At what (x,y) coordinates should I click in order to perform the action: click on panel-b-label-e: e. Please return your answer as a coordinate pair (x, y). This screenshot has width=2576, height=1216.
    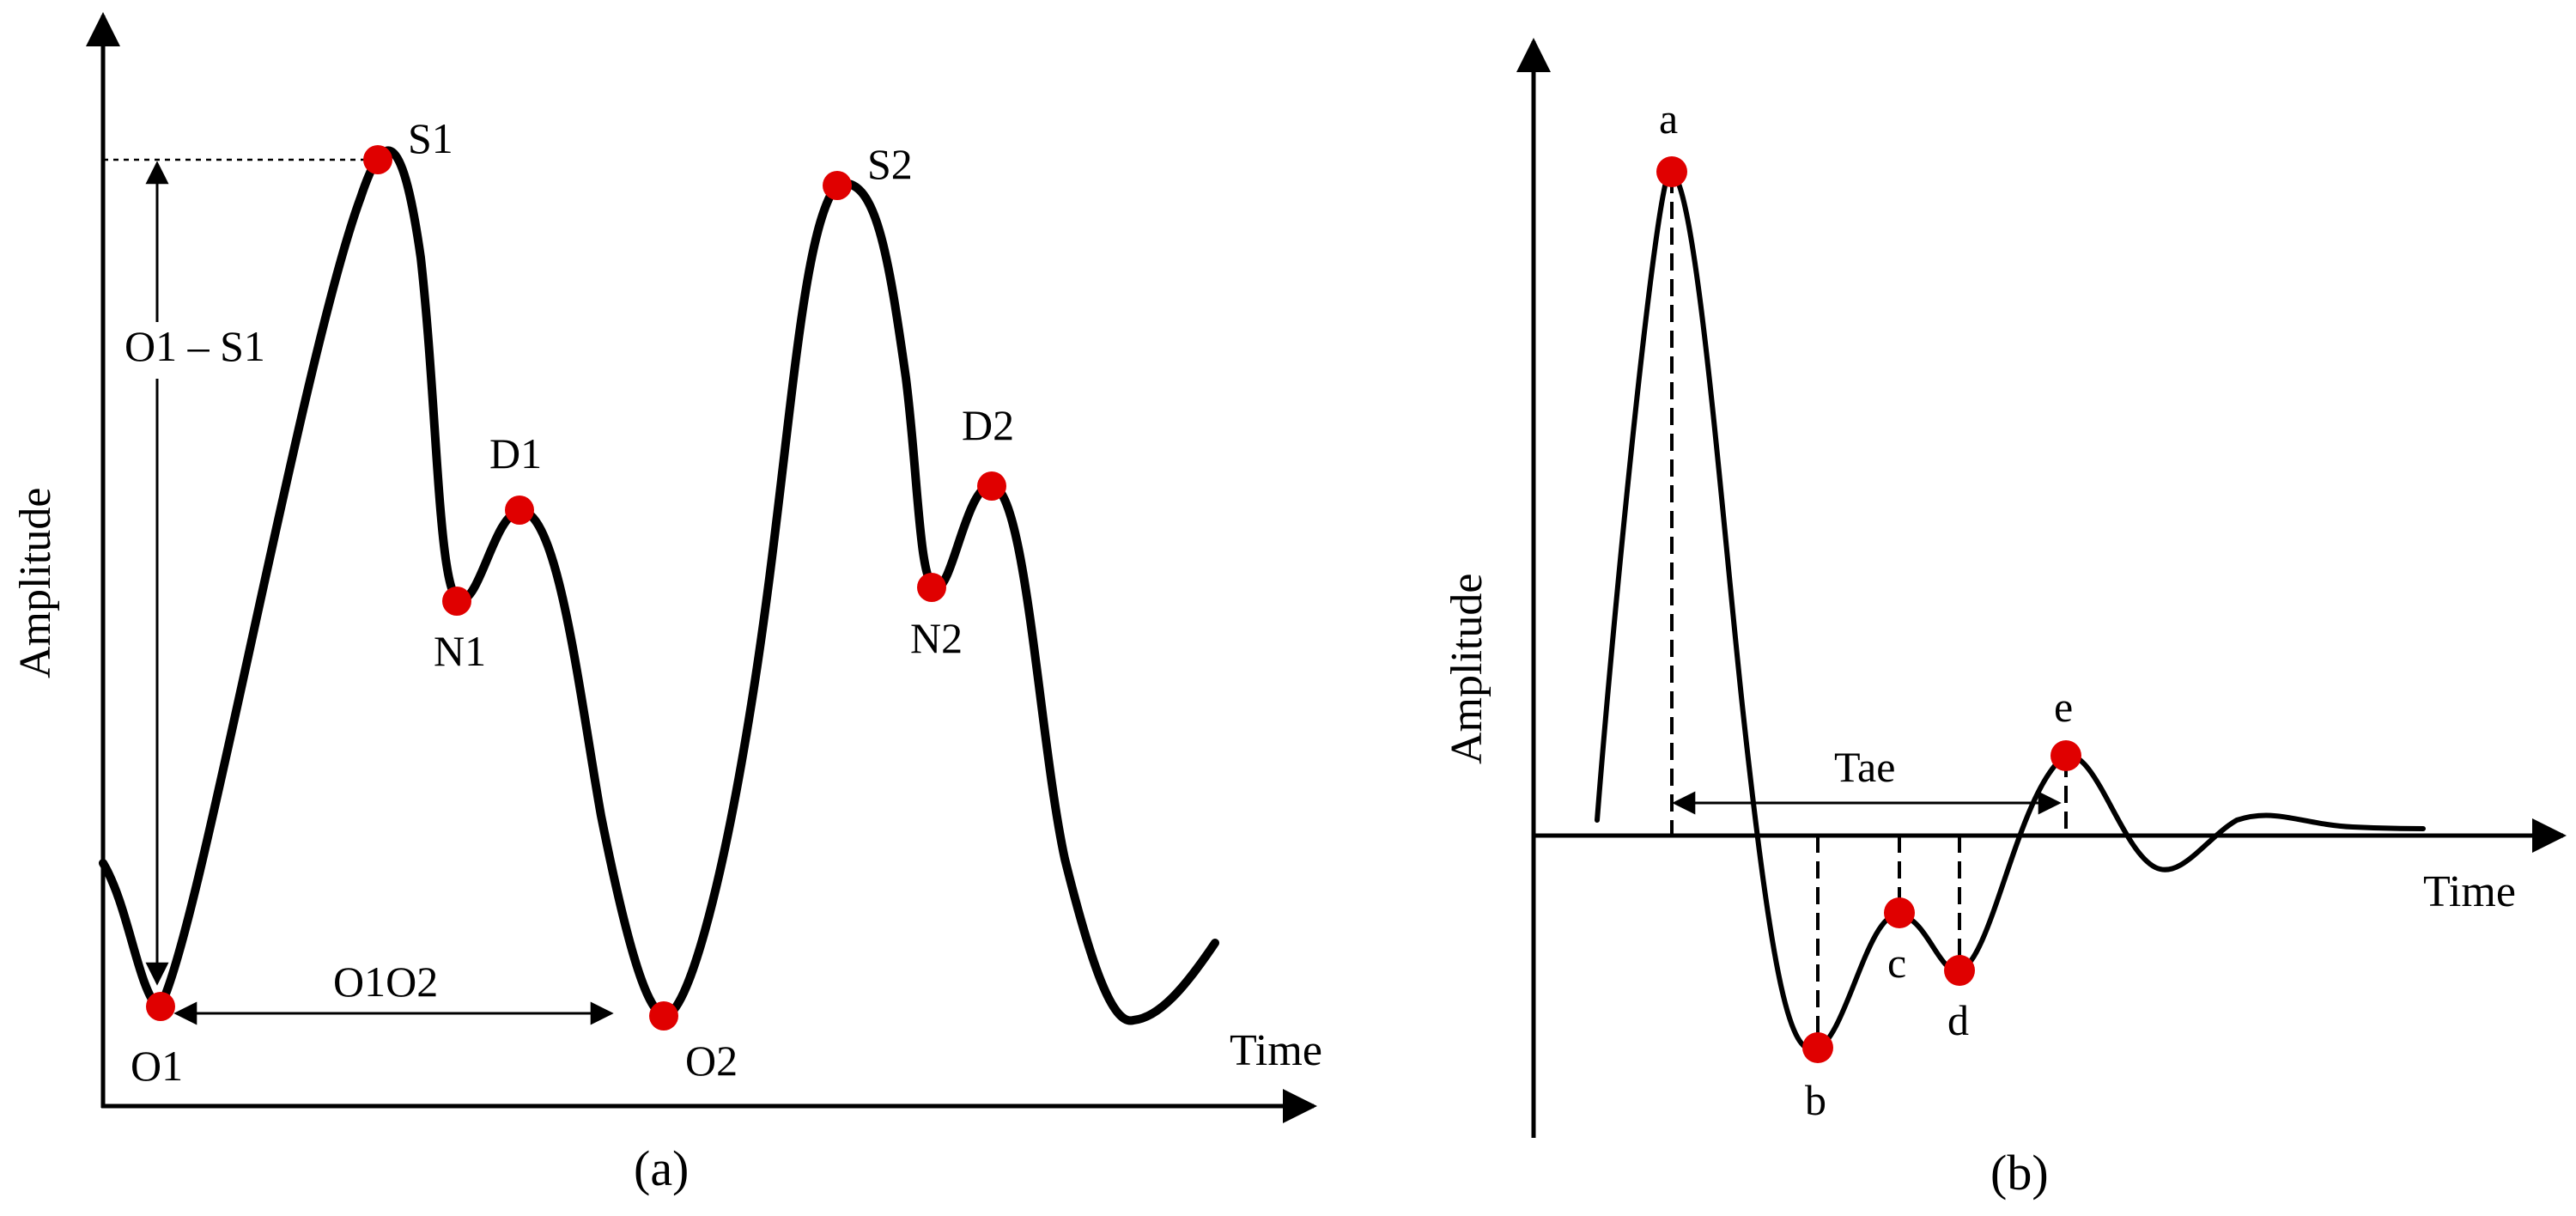
    Looking at the image, I should click on (2063, 707).